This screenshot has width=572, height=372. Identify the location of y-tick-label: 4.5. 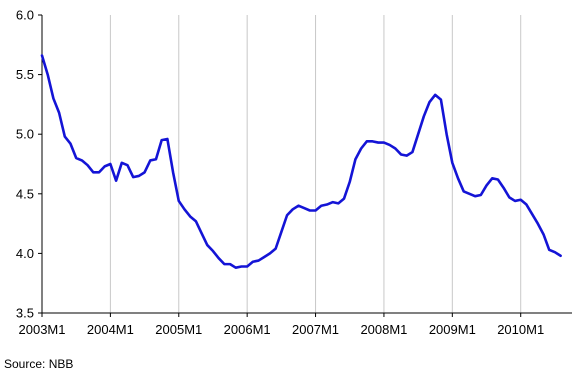
(25, 193).